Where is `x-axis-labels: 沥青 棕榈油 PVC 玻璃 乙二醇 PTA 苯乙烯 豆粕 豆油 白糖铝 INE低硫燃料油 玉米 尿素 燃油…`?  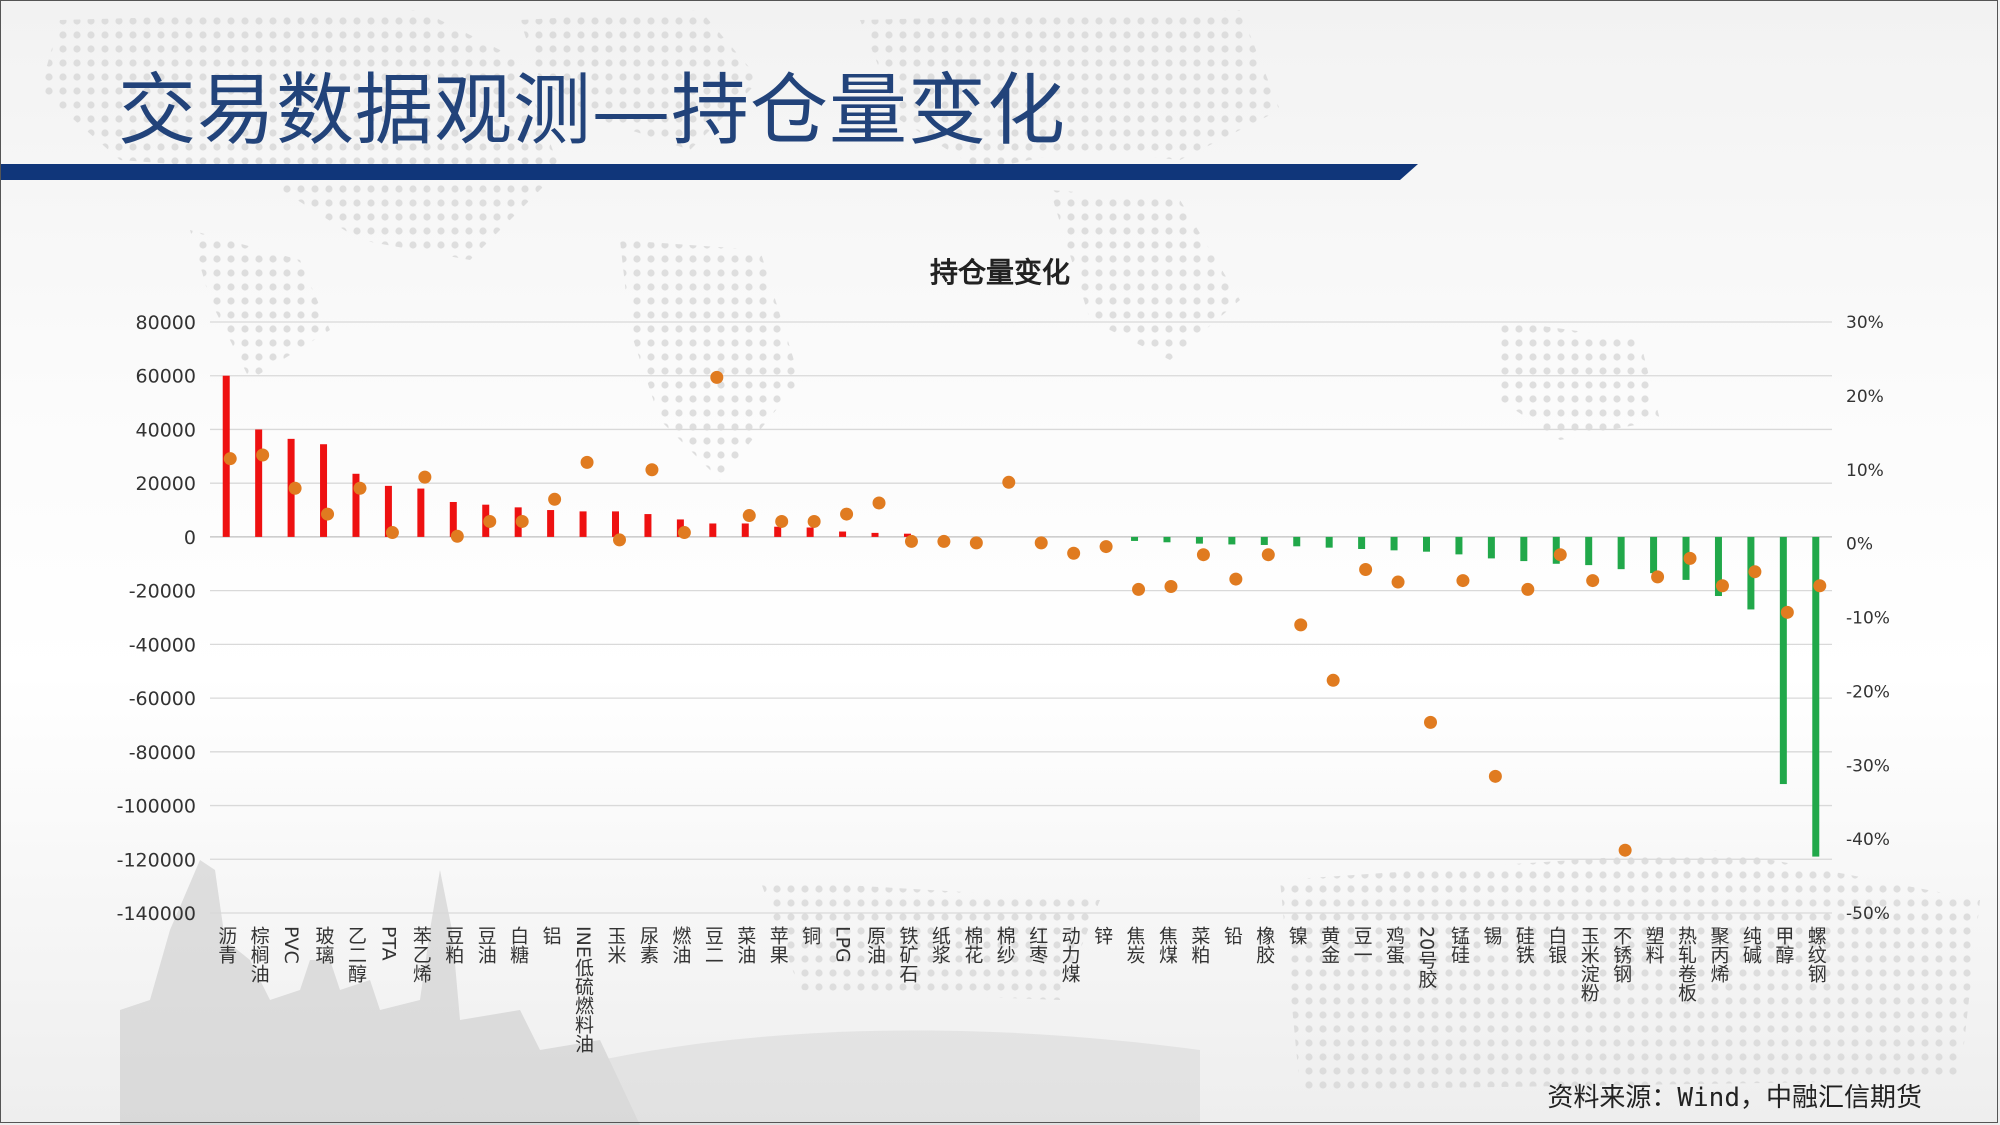 x-axis-labels: 沥青 棕榈油 PVC 玻璃 乙二醇 PTA 苯乙烯 豆粕 豆油 白糖铝 INE低硫燃料油 玉米 尿素 燃油… is located at coordinates (1021, 989).